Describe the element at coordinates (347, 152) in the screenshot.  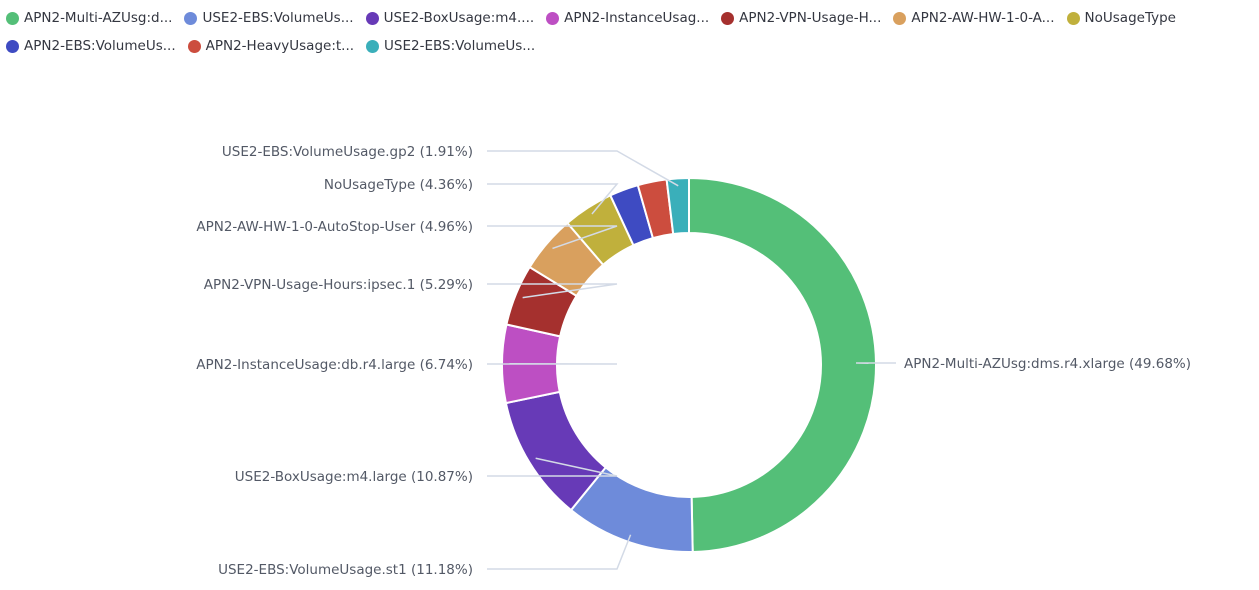
I see `slice-label: USE2-EBS:VolumeUsage.gp2 (1.91%)` at that location.